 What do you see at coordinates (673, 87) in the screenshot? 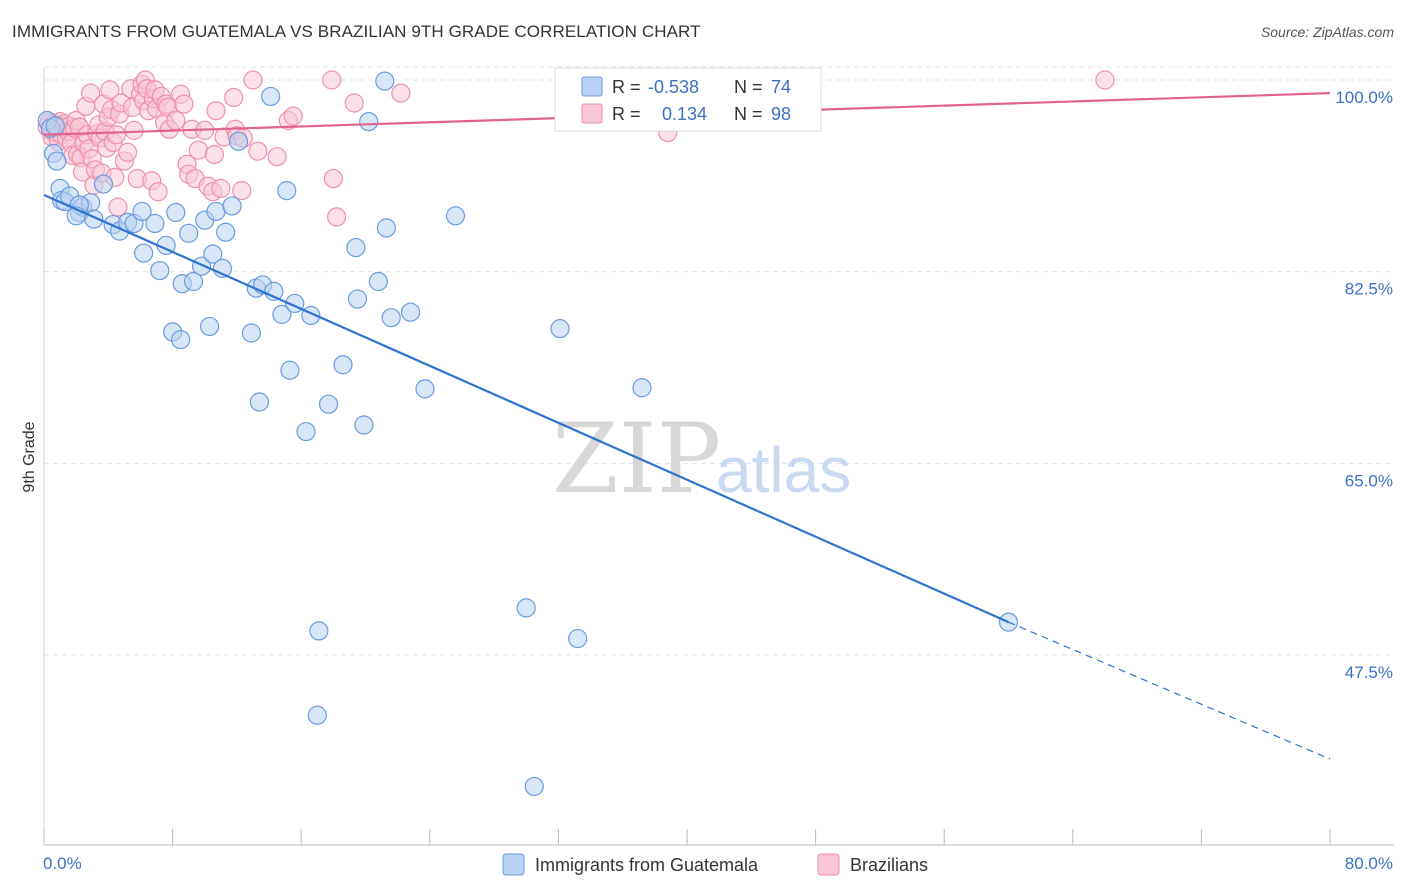
I see `legend-r-value-1: -0.538` at bounding box center [673, 87].